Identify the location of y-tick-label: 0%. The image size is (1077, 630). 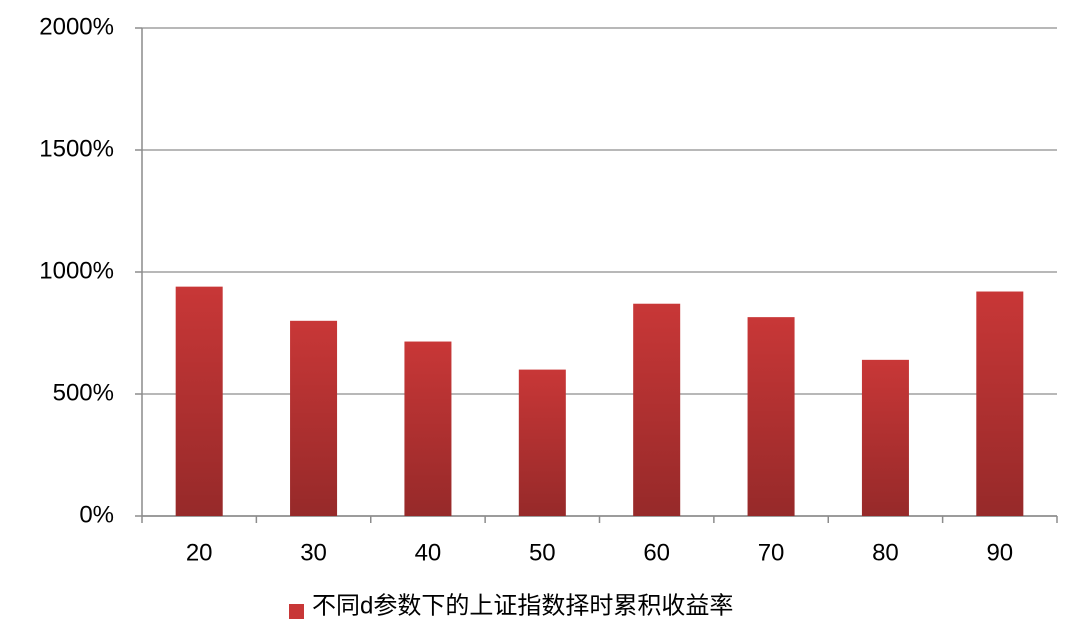
(96, 514).